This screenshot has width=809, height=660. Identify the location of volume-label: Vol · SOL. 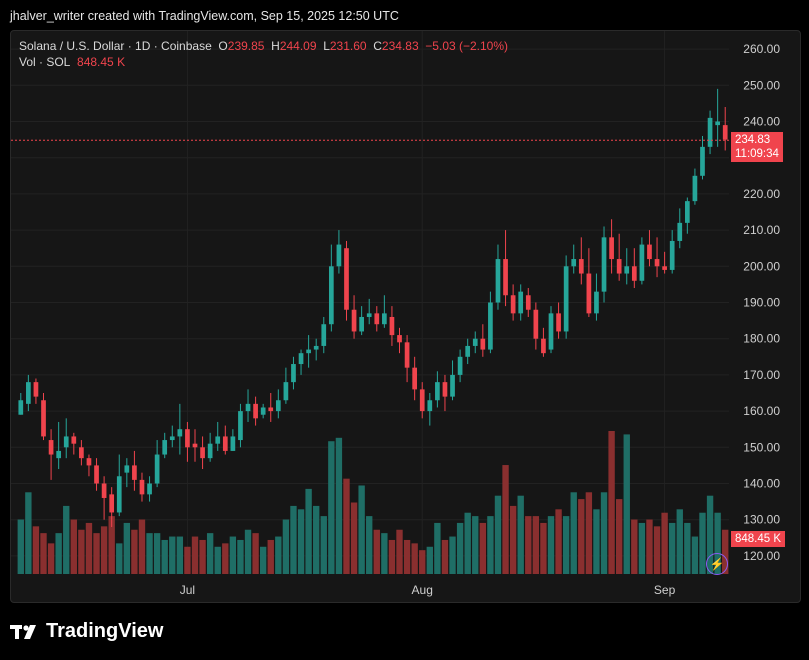
(45, 62).